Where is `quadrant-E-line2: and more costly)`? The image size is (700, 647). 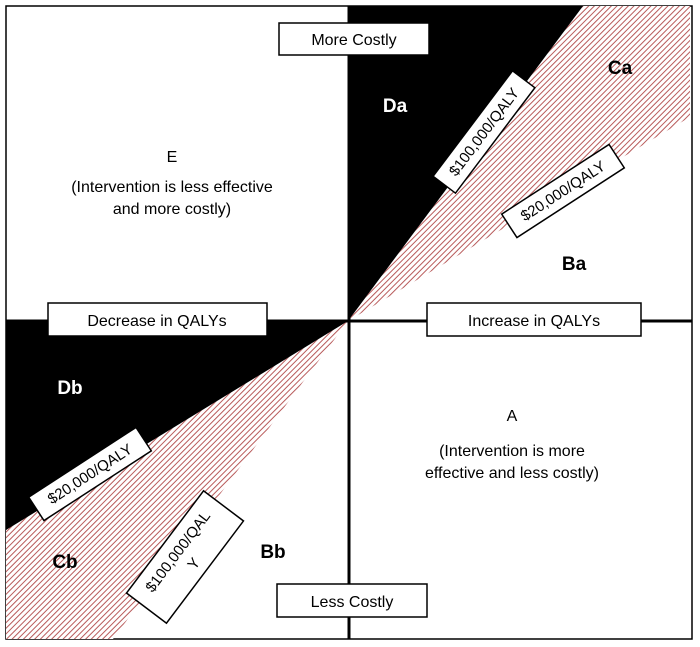 quadrant-E-line2: and more costly) is located at coordinates (172, 209).